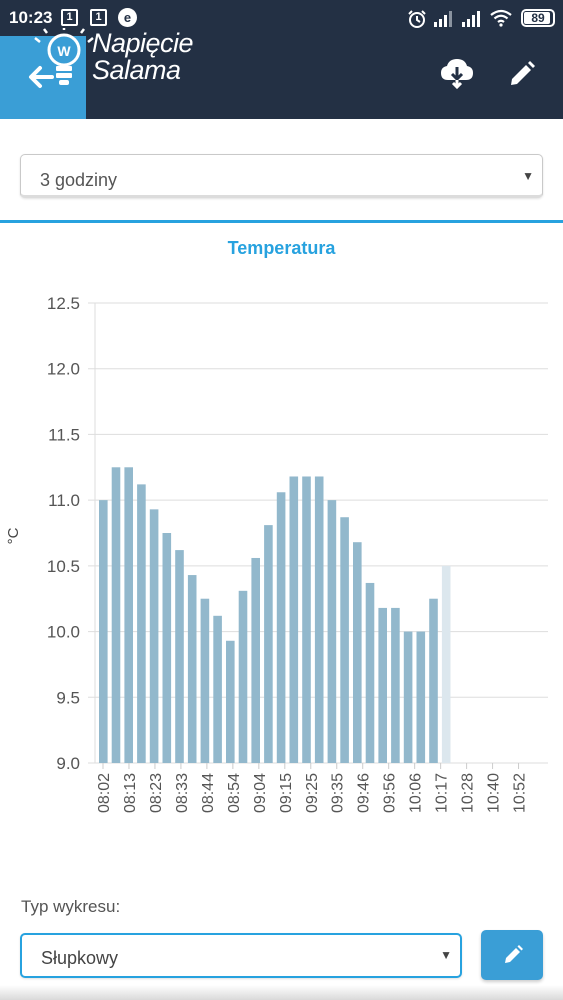 Image resolution: width=563 pixels, height=1000 pixels. What do you see at coordinates (156, 793) in the screenshot?
I see `x-tick-label: 08:23` at bounding box center [156, 793].